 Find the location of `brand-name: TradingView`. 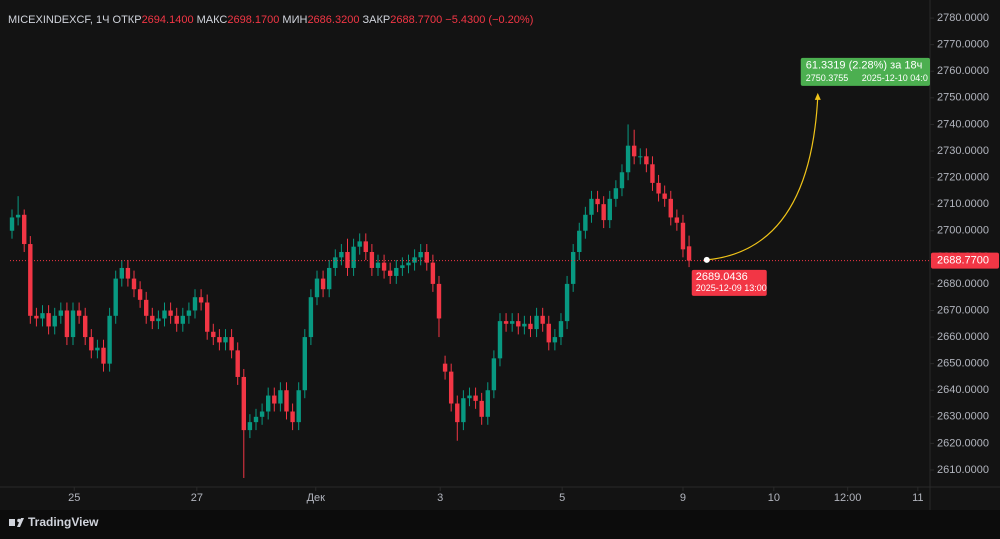

brand-name: TradingView is located at coordinates (63, 522).